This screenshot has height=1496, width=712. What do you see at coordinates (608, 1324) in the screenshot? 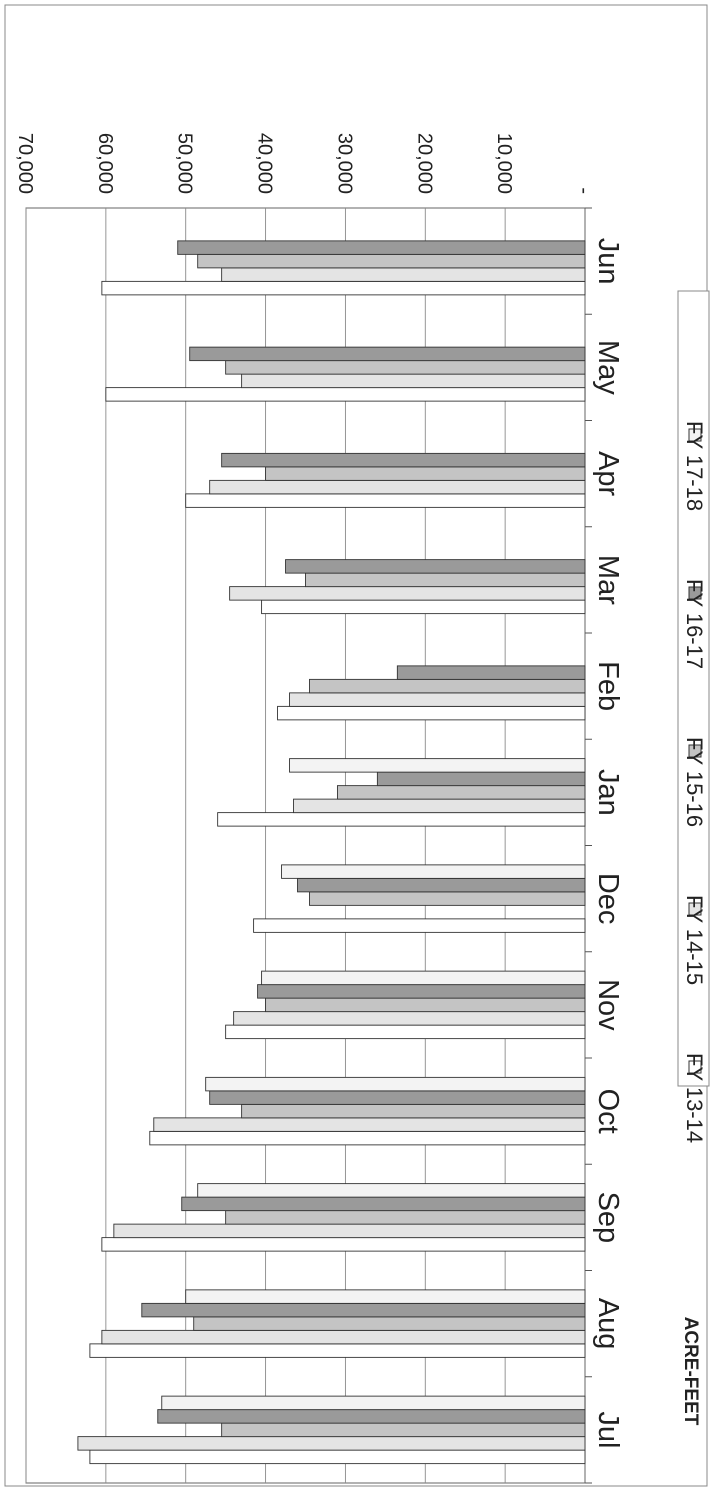
I see `x-tick-label: Aug` at bounding box center [608, 1324].